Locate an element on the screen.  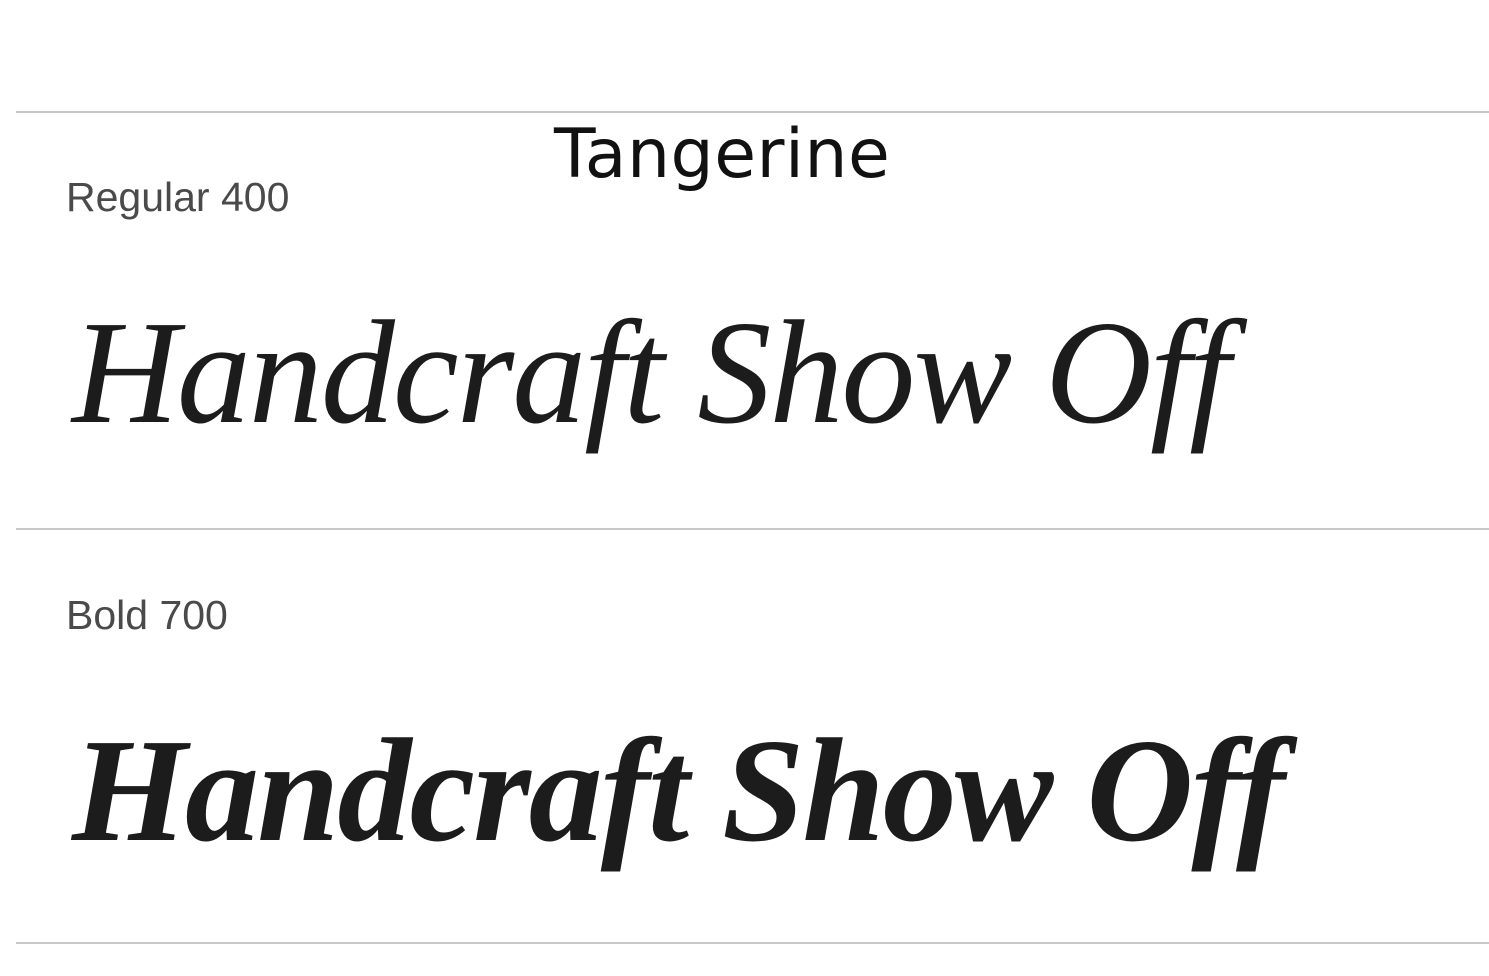
middle-divider is located at coordinates (752, 529).